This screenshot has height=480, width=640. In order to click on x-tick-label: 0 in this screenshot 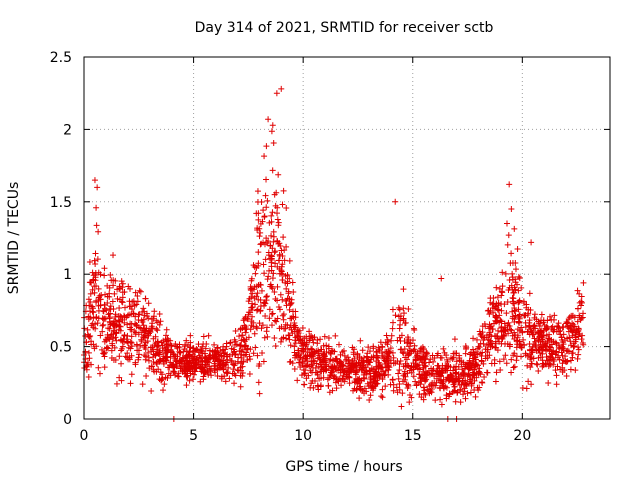, I will do `click(84, 436)`.